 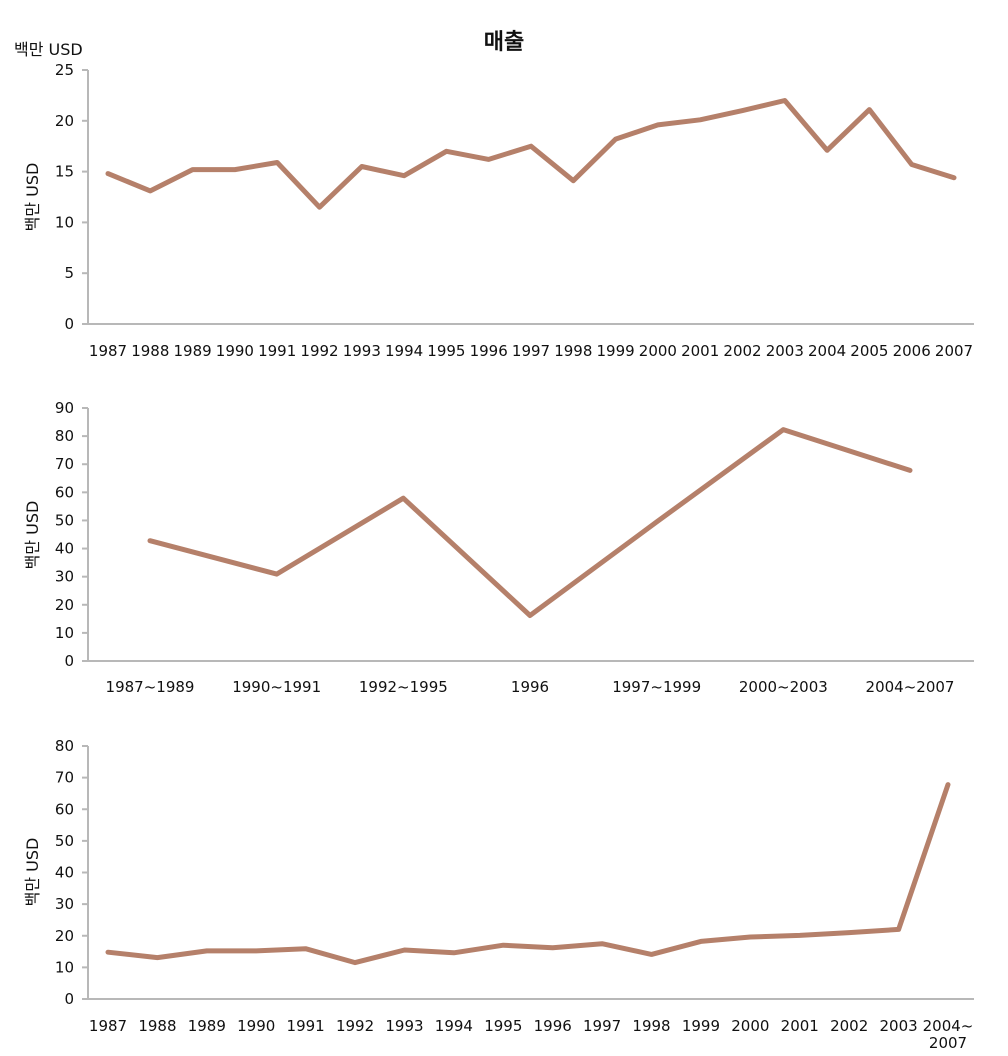 I want to click on unit-label: 백만 USD, so click(x=48, y=49).